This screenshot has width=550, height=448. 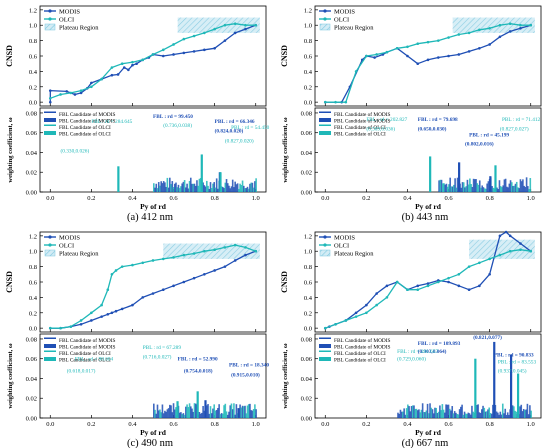 What do you see at coordinates (448, 424) in the screenshot?
I see `xtick-label: 0.6` at bounding box center [448, 424].